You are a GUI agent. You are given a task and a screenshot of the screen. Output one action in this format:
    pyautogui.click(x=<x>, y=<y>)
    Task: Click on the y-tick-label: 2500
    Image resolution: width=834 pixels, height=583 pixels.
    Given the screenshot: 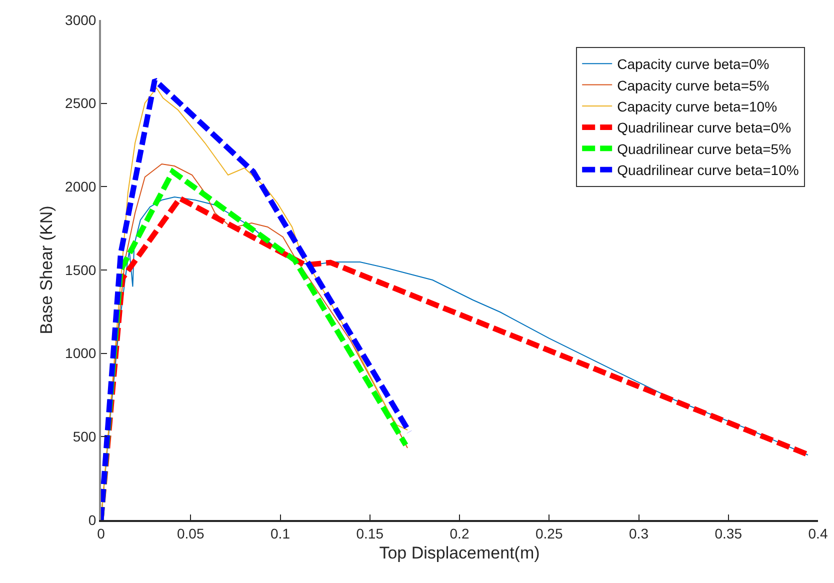 What is the action you would take?
    pyautogui.click(x=80, y=103)
    